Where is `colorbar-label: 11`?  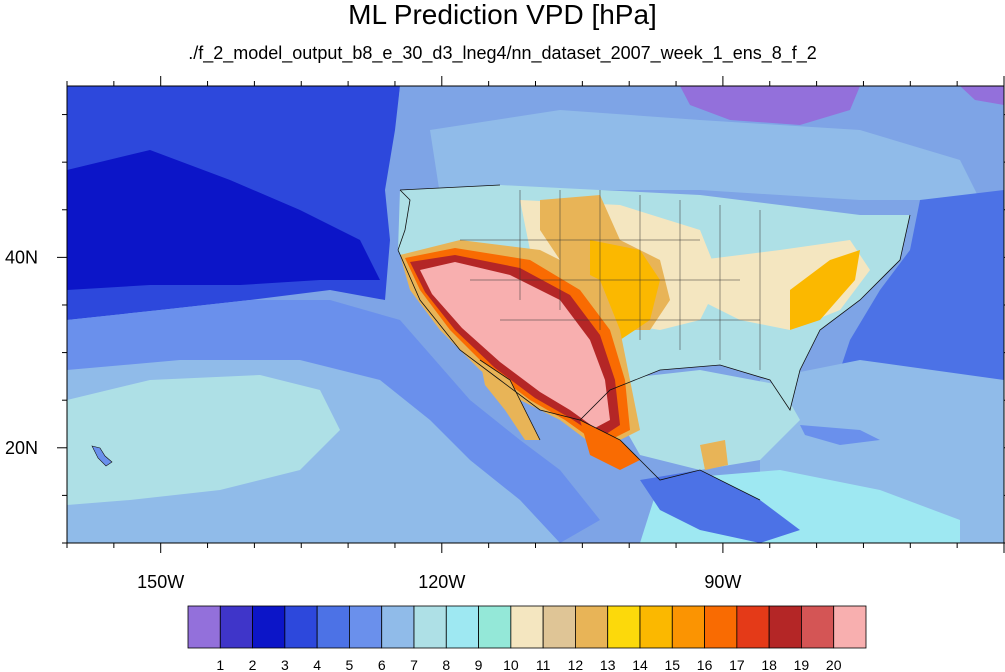 colorbar-label: 11 is located at coordinates (543, 664).